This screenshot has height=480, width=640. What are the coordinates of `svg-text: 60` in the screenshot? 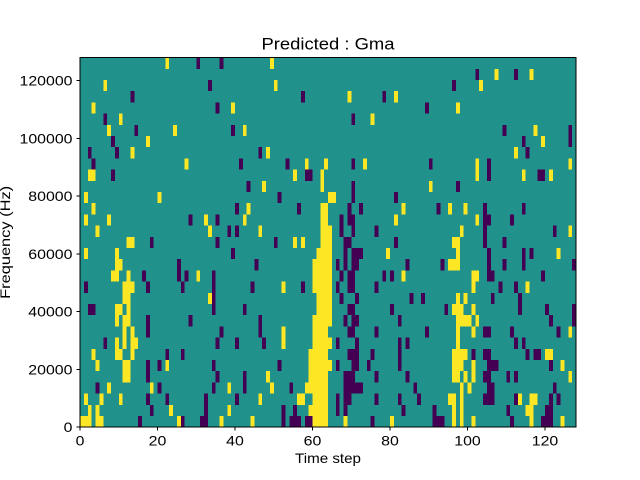 It's located at (313, 441).